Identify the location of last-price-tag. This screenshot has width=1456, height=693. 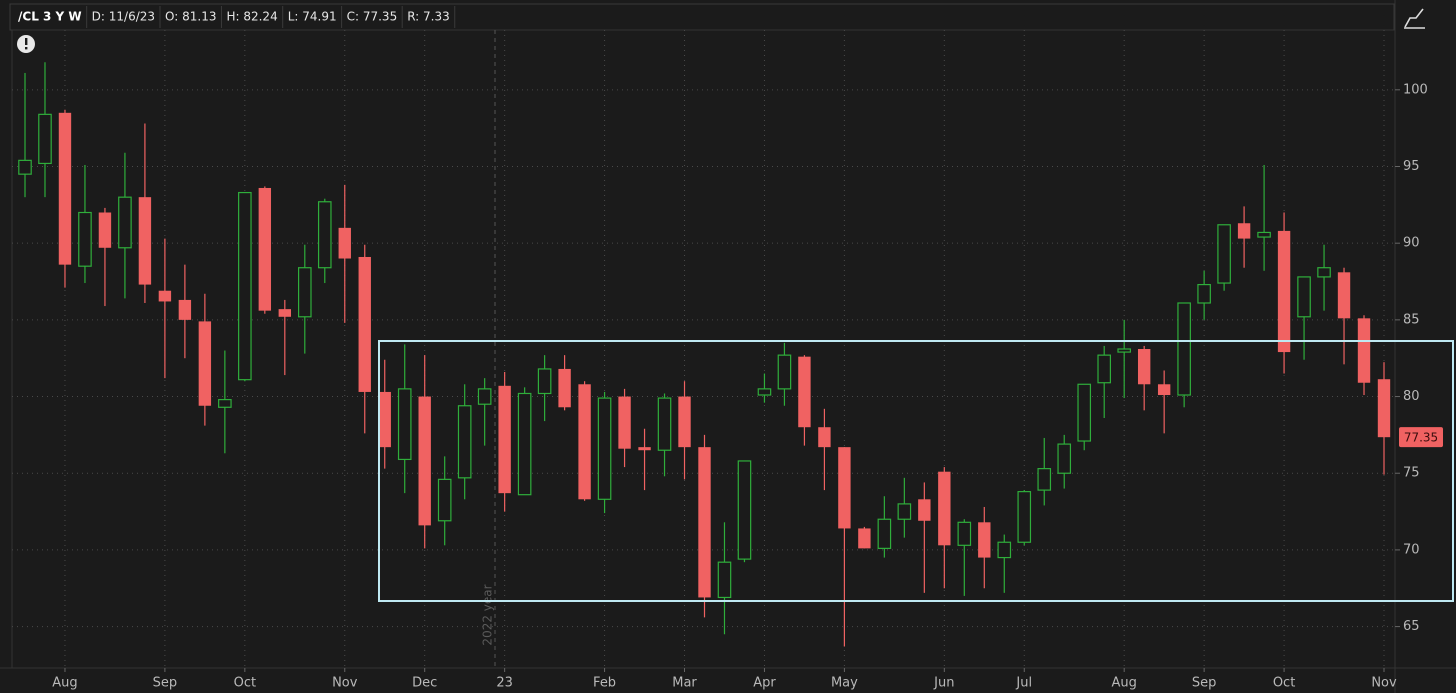
(1421, 437).